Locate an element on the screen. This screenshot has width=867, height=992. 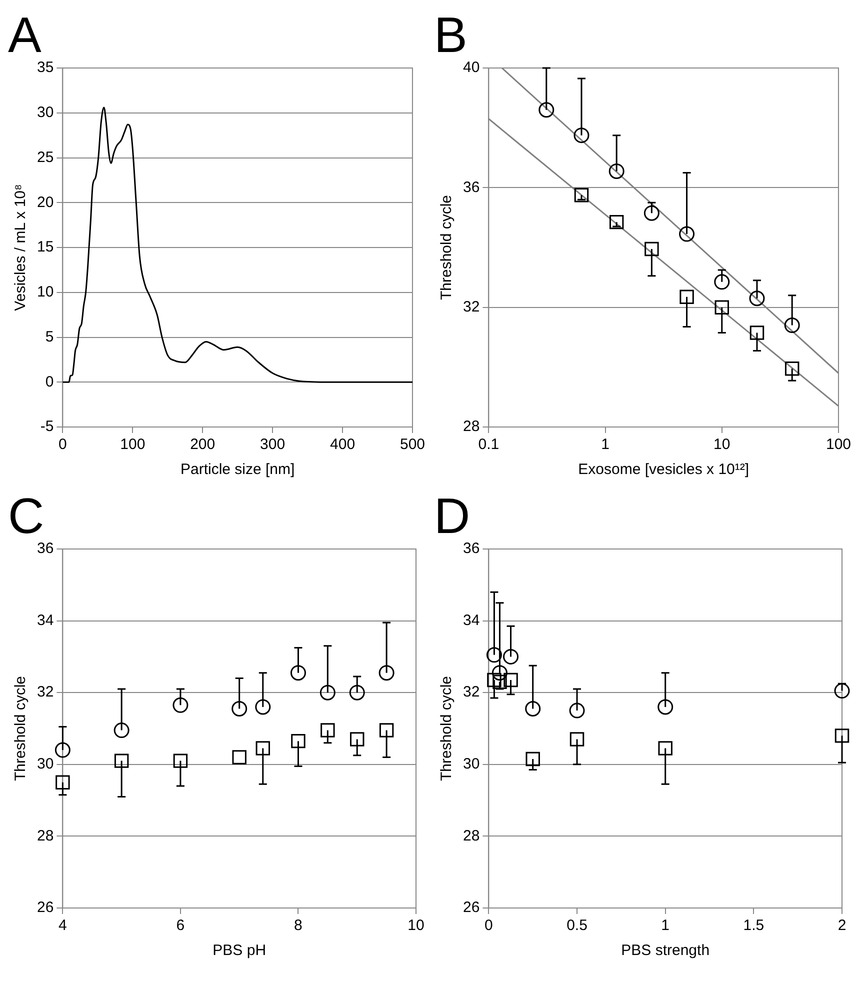
y-tick-label: 15 is located at coordinates (45, 247).